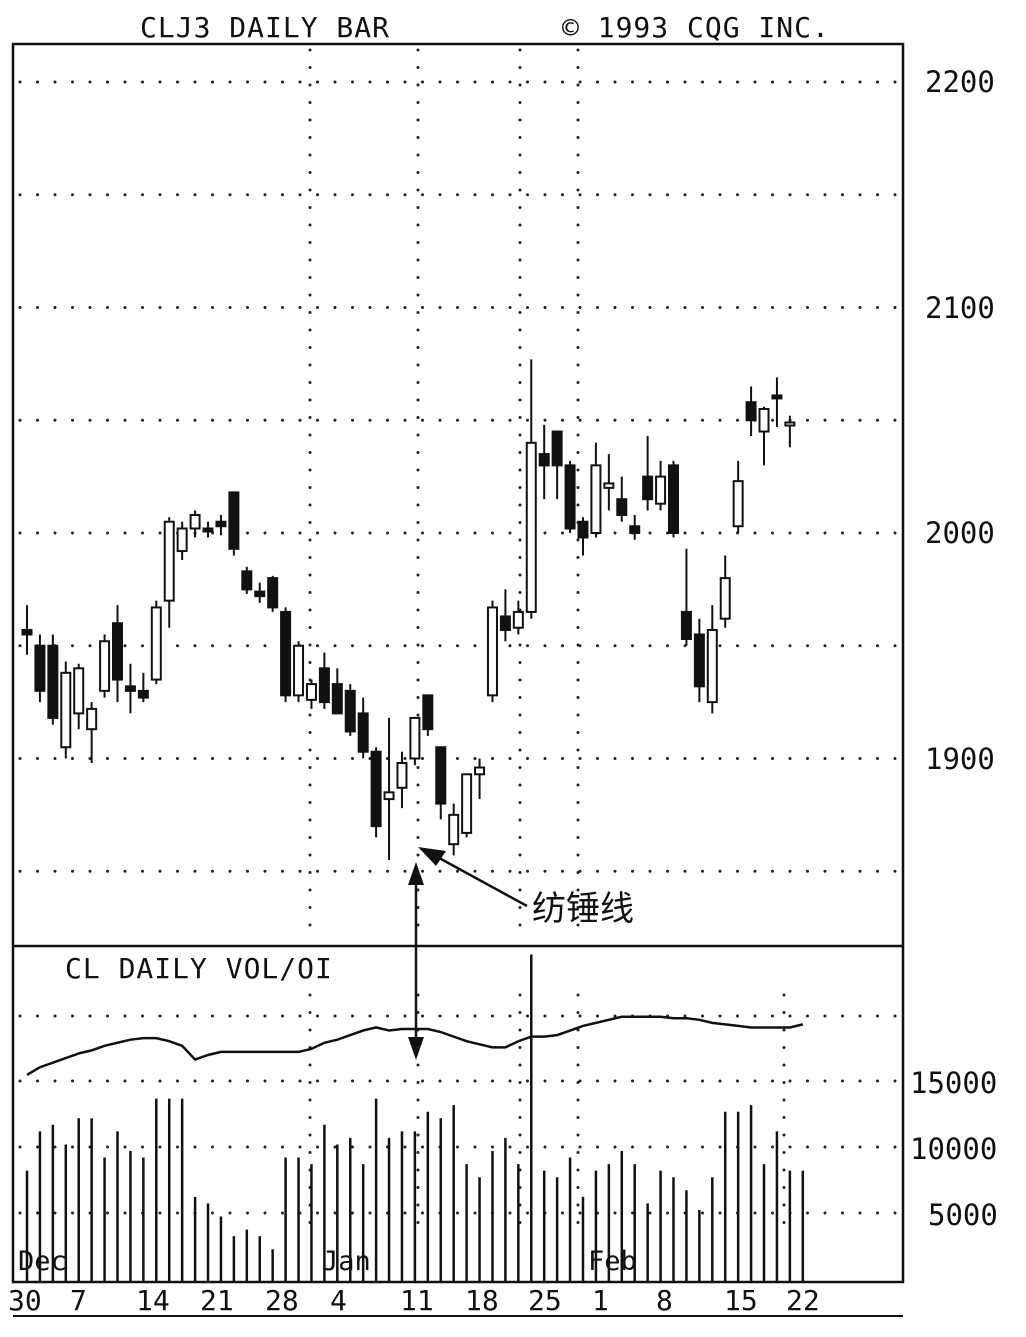 This screenshot has height=1337, width=1026. What do you see at coordinates (583, 909) in the screenshot?
I see `annotation-label: 纺锤线` at bounding box center [583, 909].